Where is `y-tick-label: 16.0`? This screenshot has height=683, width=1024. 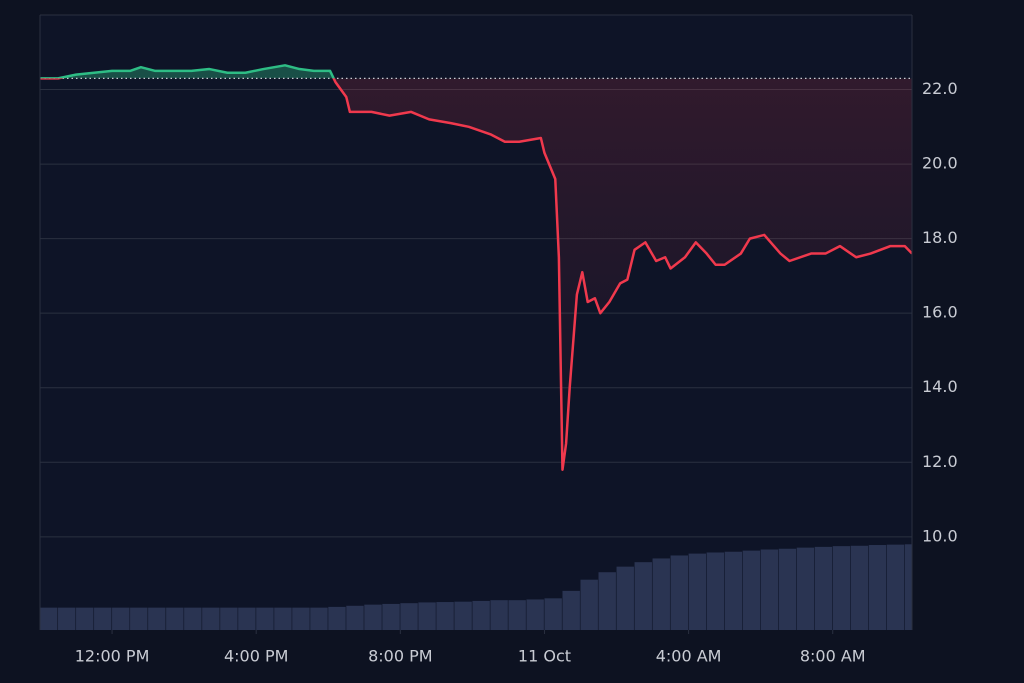 y-tick-label: 16.0 is located at coordinates (940, 312).